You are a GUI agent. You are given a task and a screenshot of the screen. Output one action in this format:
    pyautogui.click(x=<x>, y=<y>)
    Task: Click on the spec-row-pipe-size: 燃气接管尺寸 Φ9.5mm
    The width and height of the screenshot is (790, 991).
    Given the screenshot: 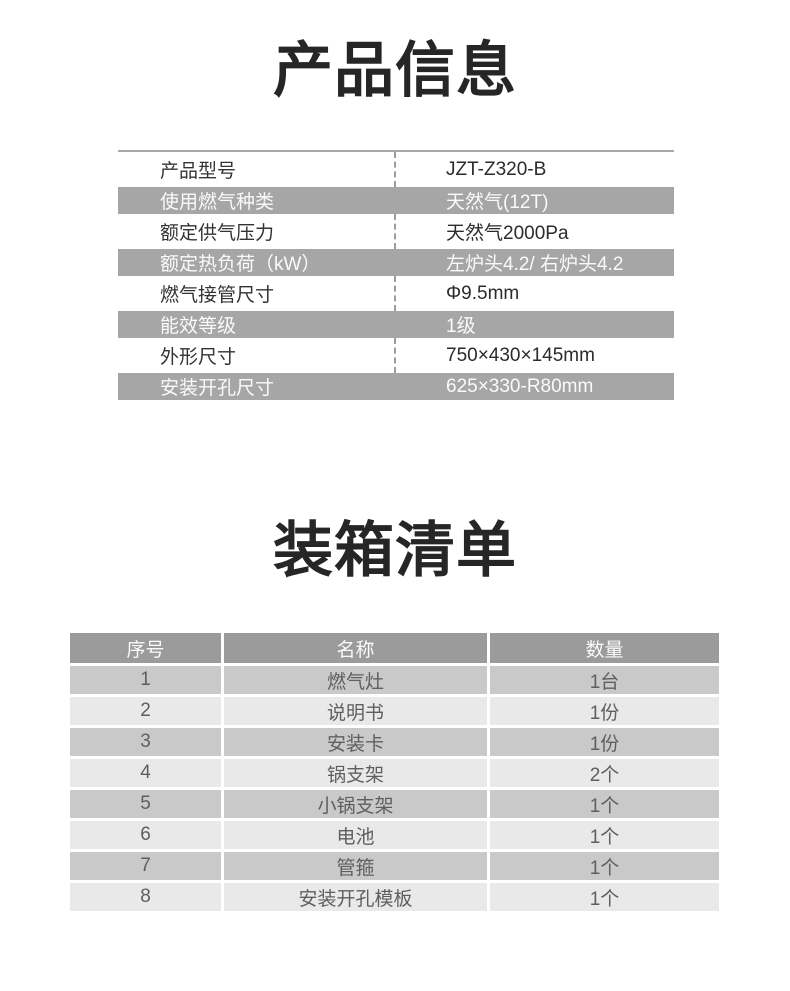 What is the action you would take?
    pyautogui.click(x=396, y=293)
    